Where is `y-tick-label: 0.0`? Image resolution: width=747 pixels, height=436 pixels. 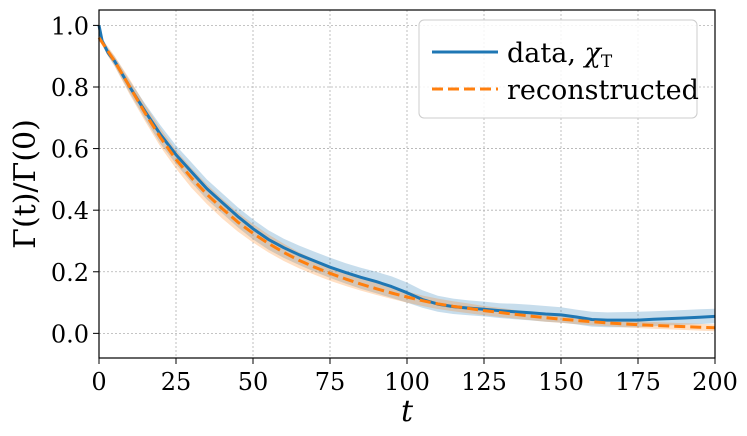 y-tick-label: 0.0 is located at coordinates (70, 334).